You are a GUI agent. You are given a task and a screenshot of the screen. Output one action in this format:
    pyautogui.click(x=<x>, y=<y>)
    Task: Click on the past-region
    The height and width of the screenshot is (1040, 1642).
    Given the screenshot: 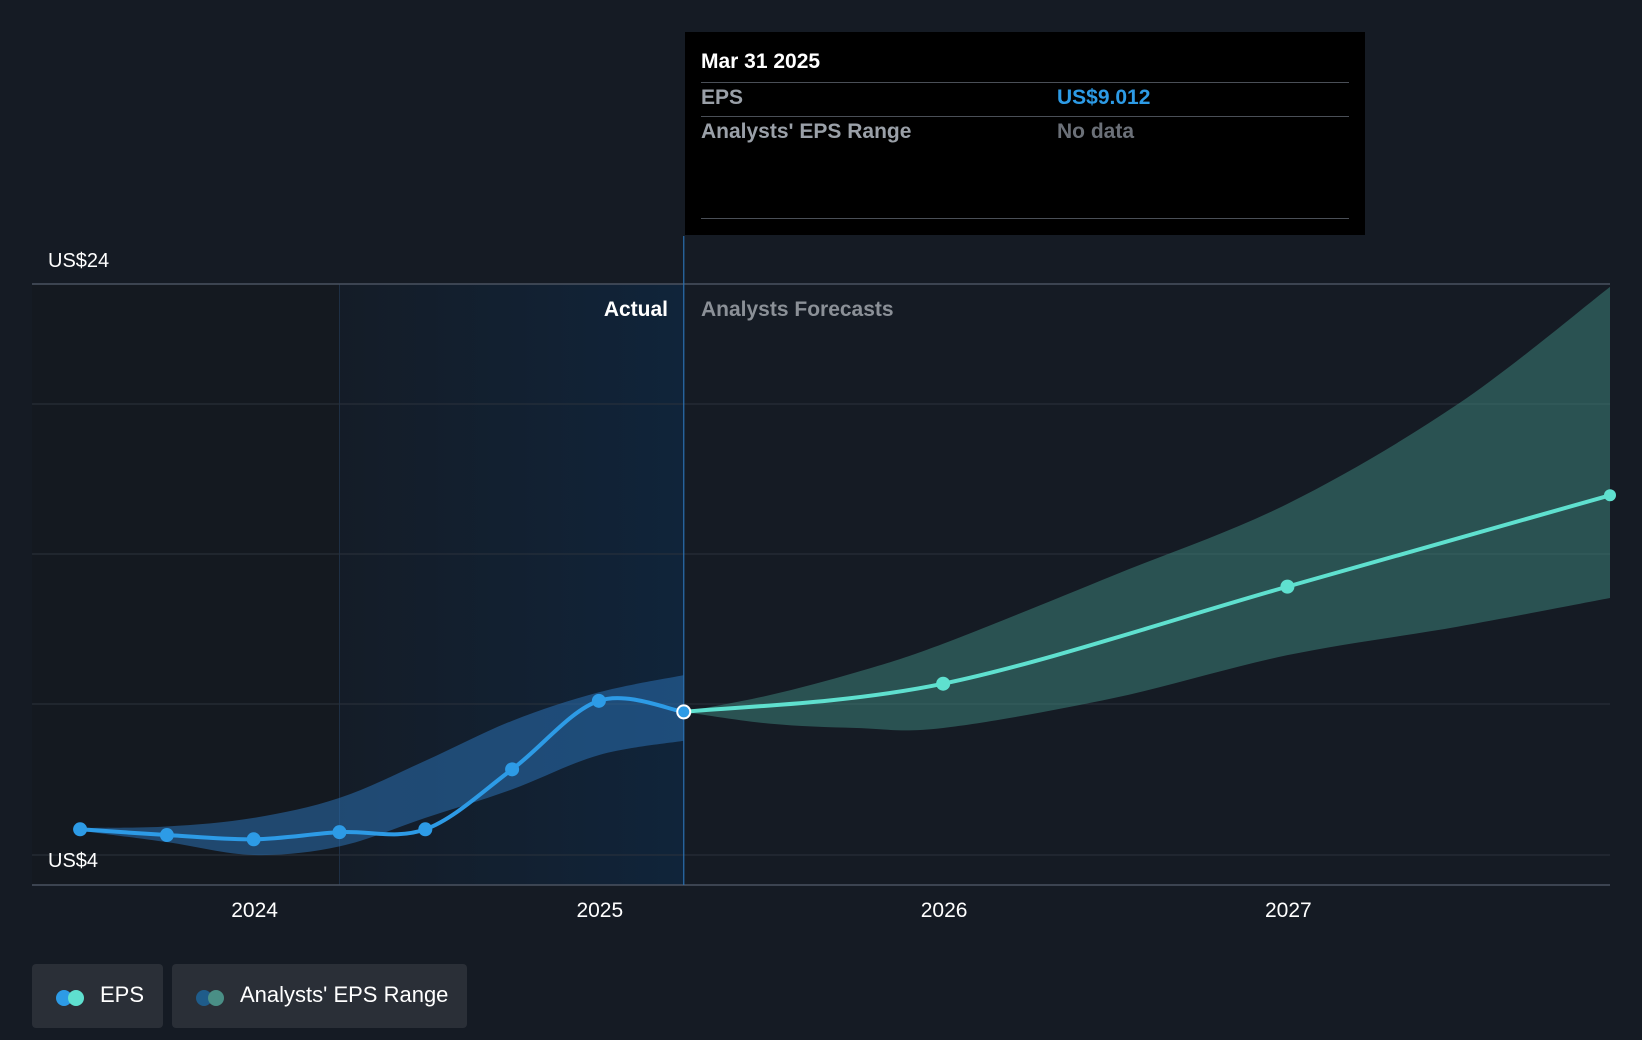 What is the action you would take?
    pyautogui.click(x=186, y=584)
    